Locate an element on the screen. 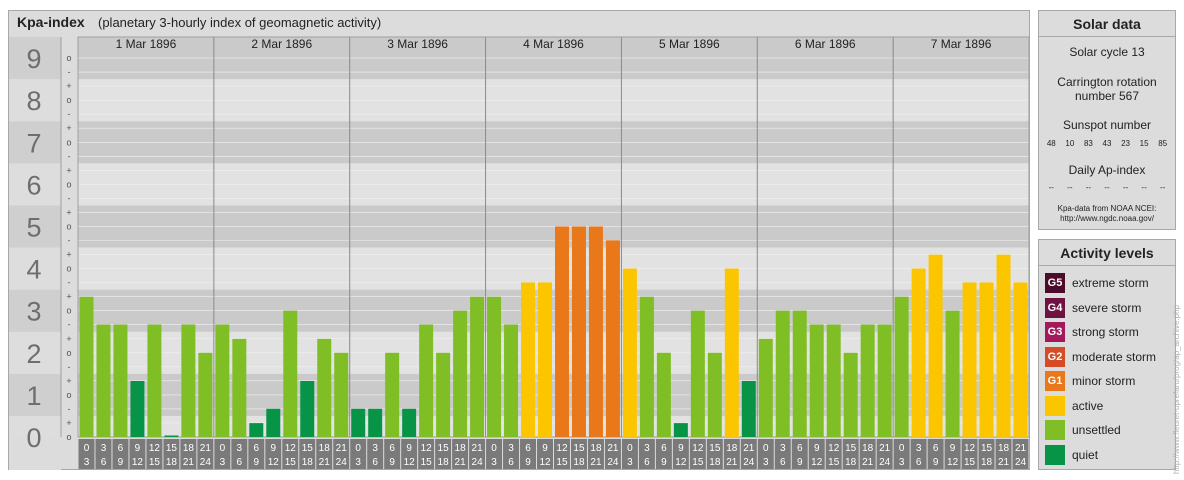 The width and height of the screenshot is (1184, 480). legend-label: extreme storm is located at coordinates (1110, 283).